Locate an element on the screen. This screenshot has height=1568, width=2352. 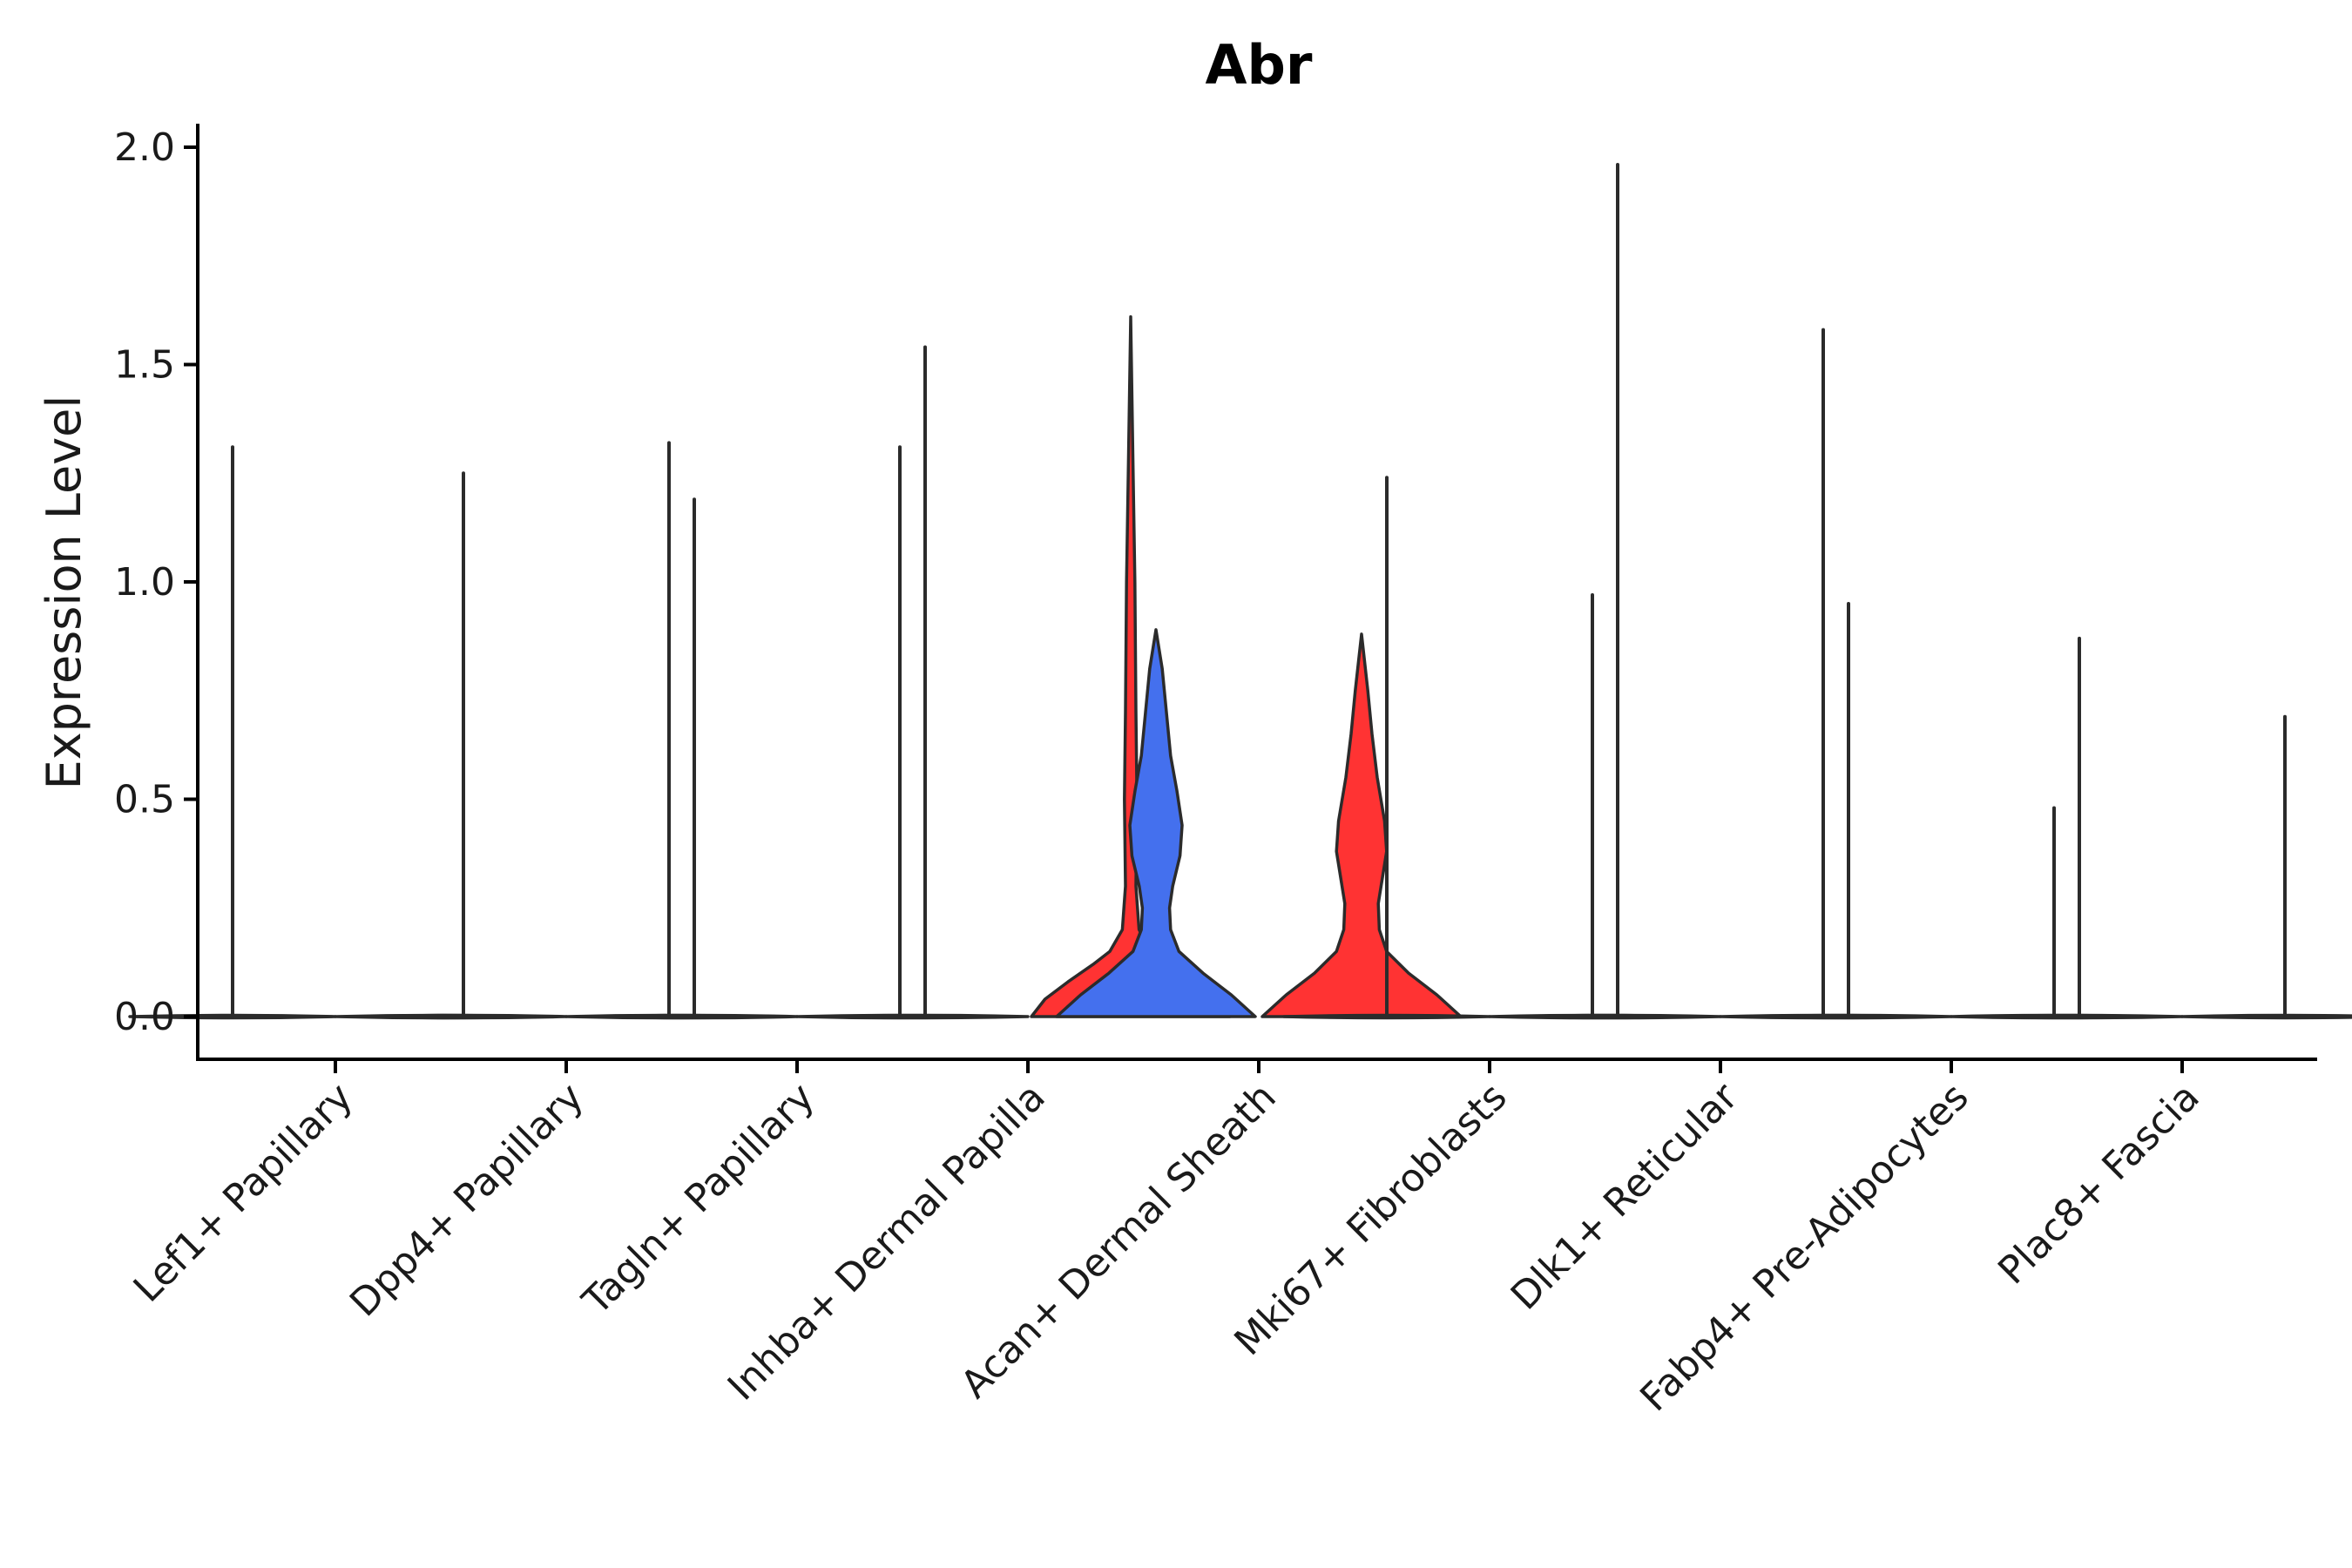
x-tick-label: Dpp4+ Papillary is located at coordinates (466, 1201).